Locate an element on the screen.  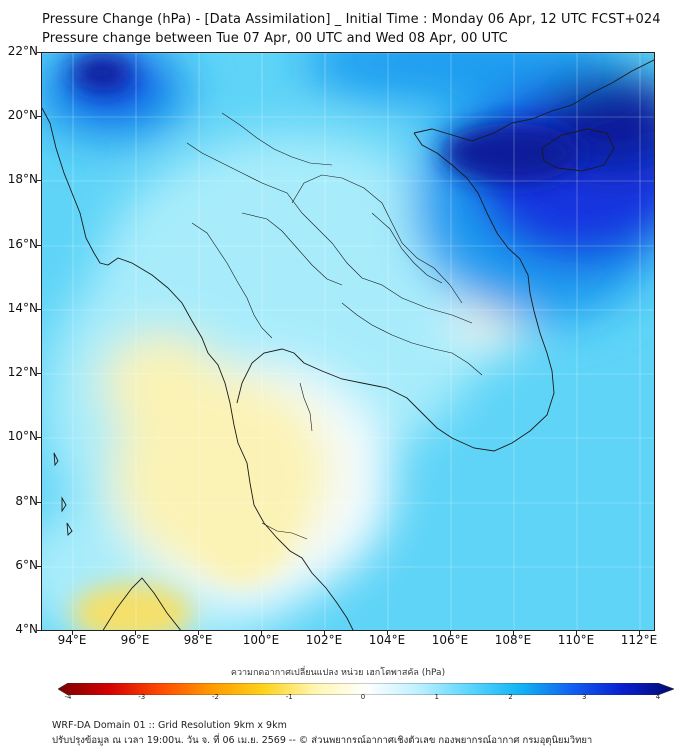
latitude-tick-label: 18°N is located at coordinates (22, 179).